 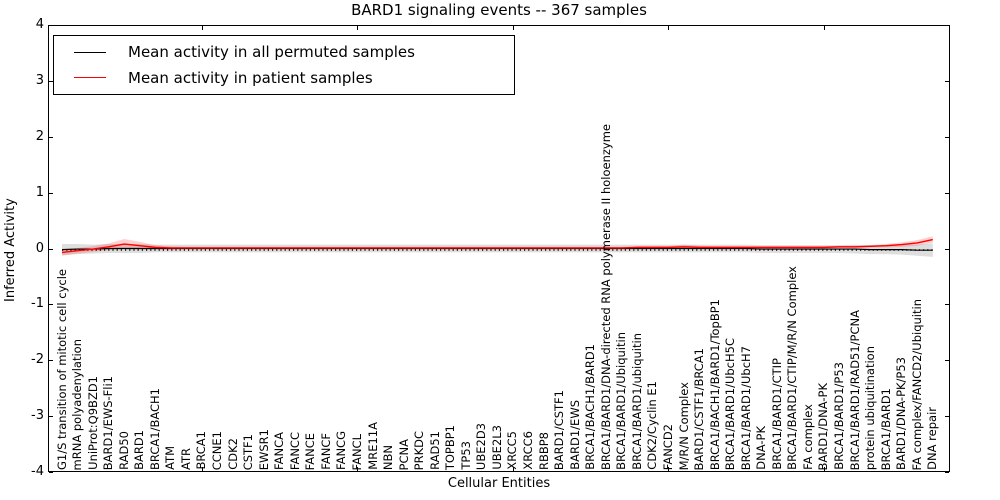 What do you see at coordinates (37, 471) in the screenshot?
I see `y-tick-label: -4` at bounding box center [37, 471].